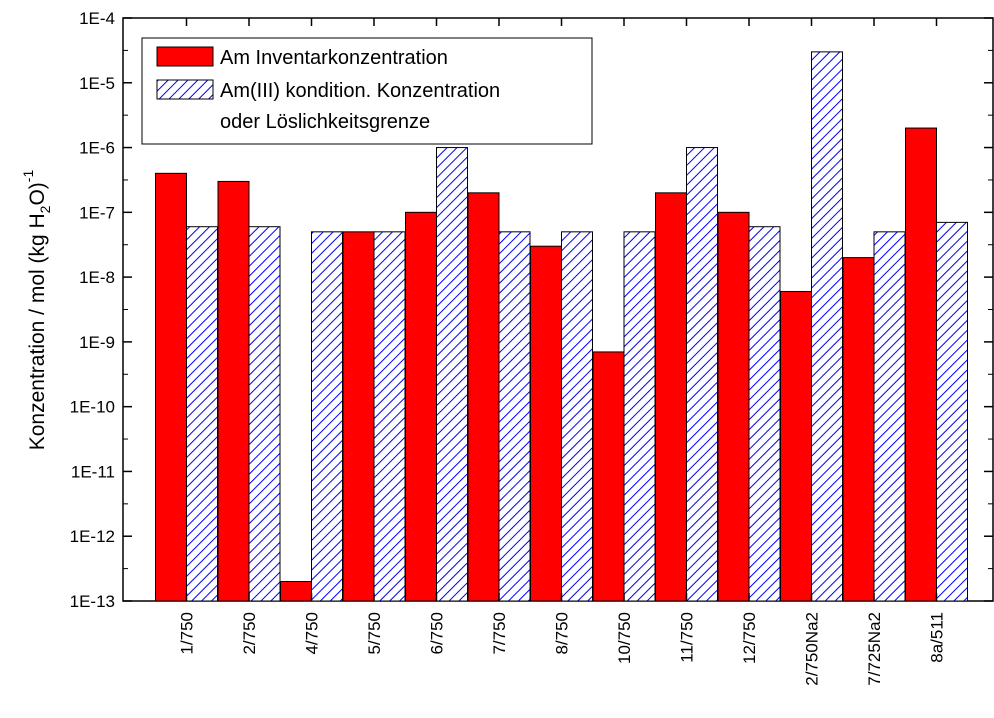  Describe the element at coordinates (92, 407) in the screenshot. I see `y-tick-label: 1E-10` at that location.